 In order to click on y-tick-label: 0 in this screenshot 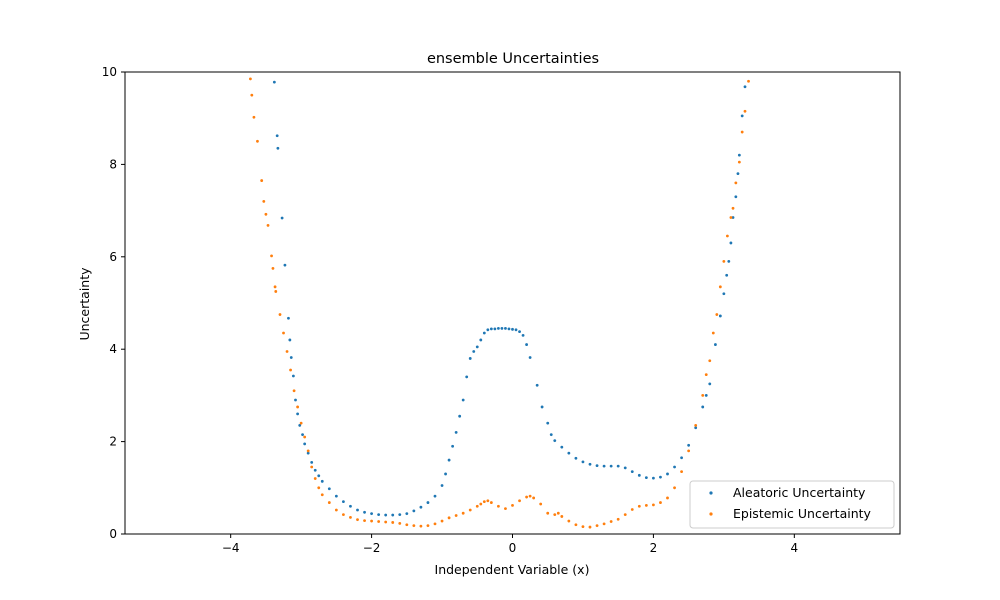, I will do `click(113, 534)`.